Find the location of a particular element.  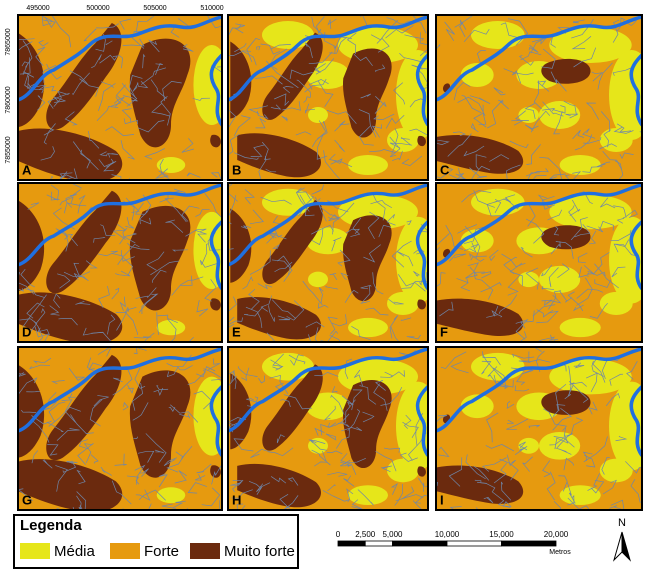

scale-label: 10,000 is located at coordinates (447, 534).